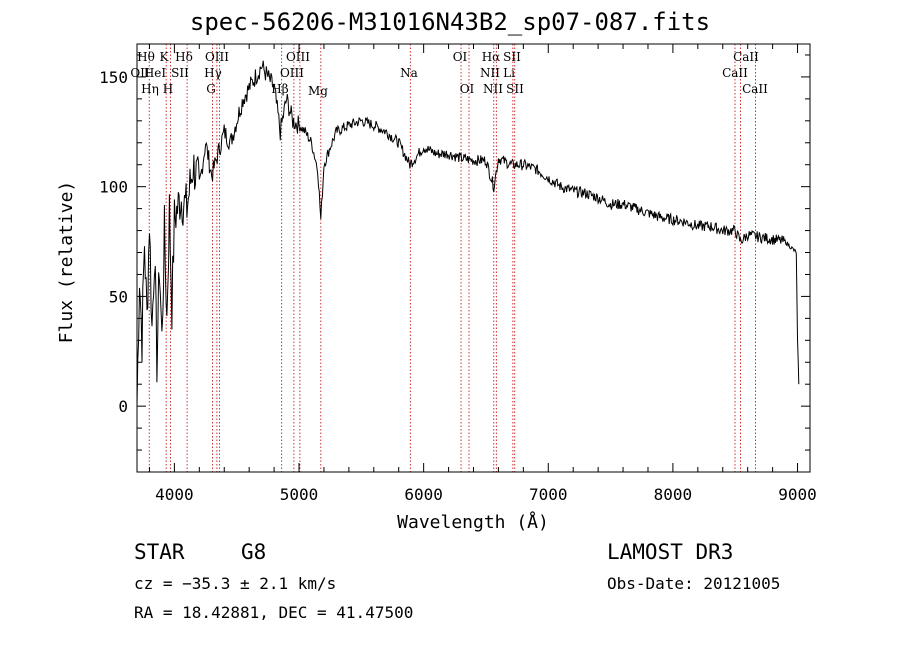  I want to click on line-label: Hθ, so click(146, 57).